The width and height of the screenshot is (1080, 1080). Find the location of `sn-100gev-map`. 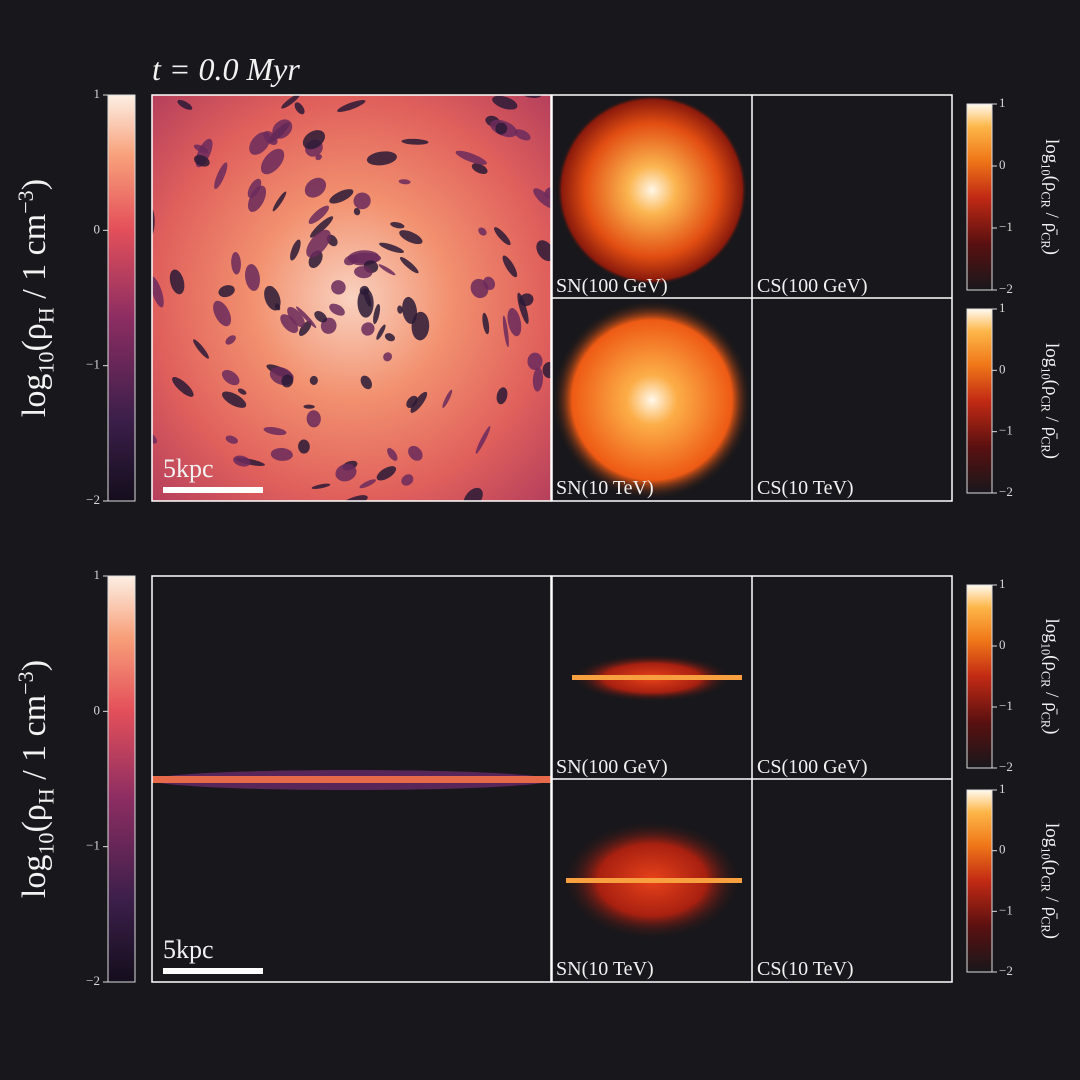

sn-100gev-map is located at coordinates (652, 190).